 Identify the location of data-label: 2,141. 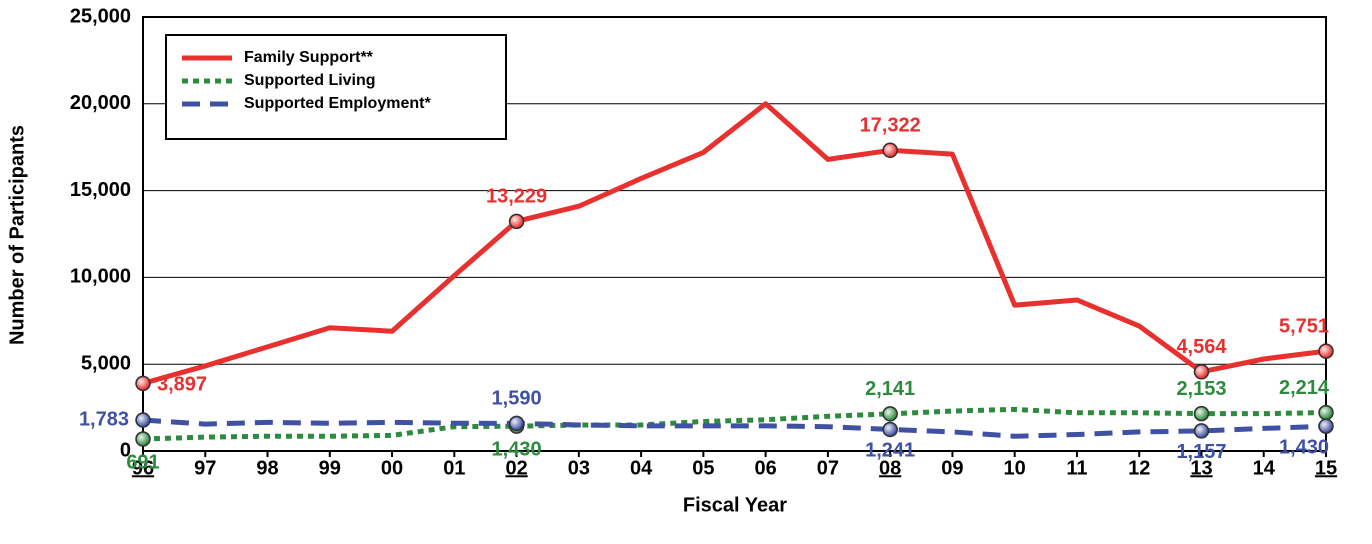
(890, 389).